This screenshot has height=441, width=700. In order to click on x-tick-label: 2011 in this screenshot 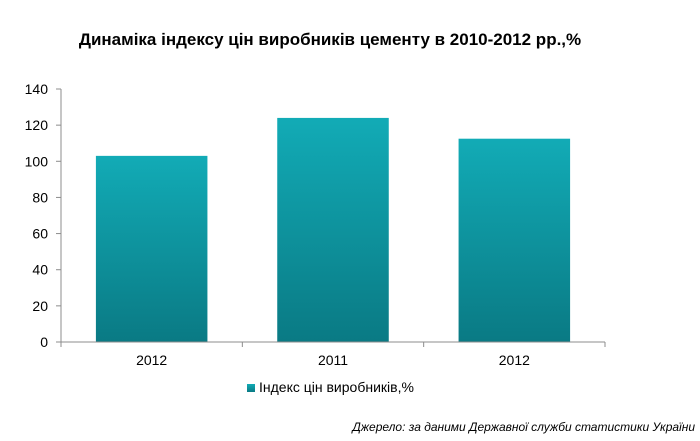, I will do `click(333, 360)`.